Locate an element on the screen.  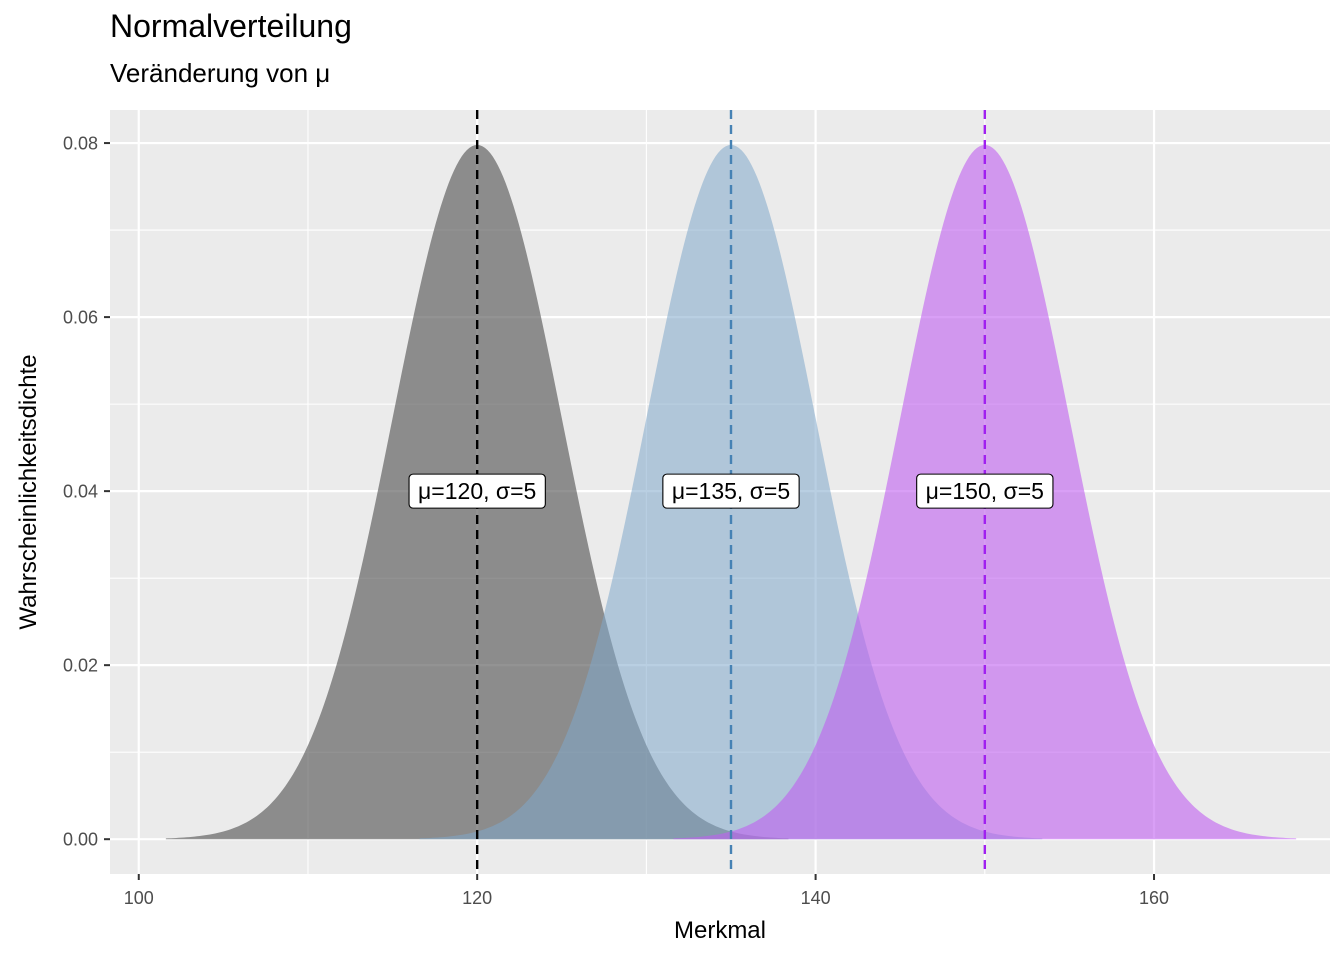
x-tick-label: 120 is located at coordinates (477, 898).